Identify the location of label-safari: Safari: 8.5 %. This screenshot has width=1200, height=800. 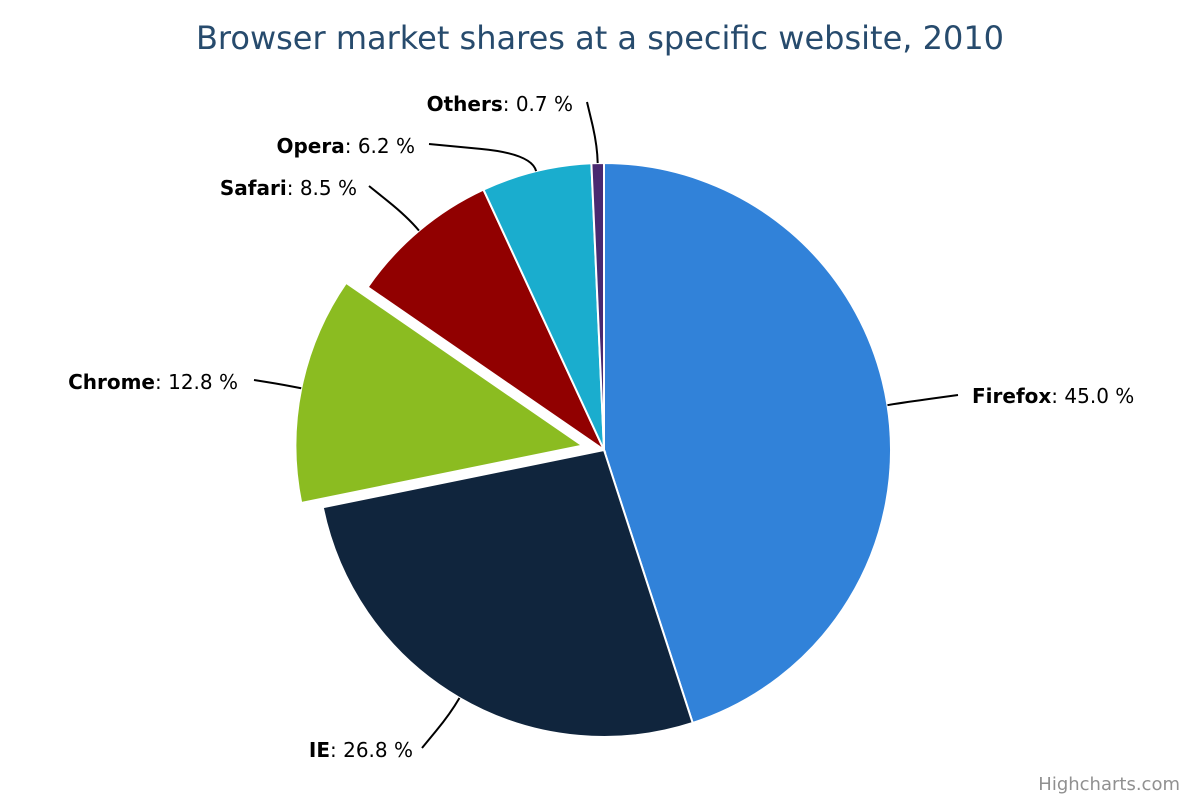
(288, 188).